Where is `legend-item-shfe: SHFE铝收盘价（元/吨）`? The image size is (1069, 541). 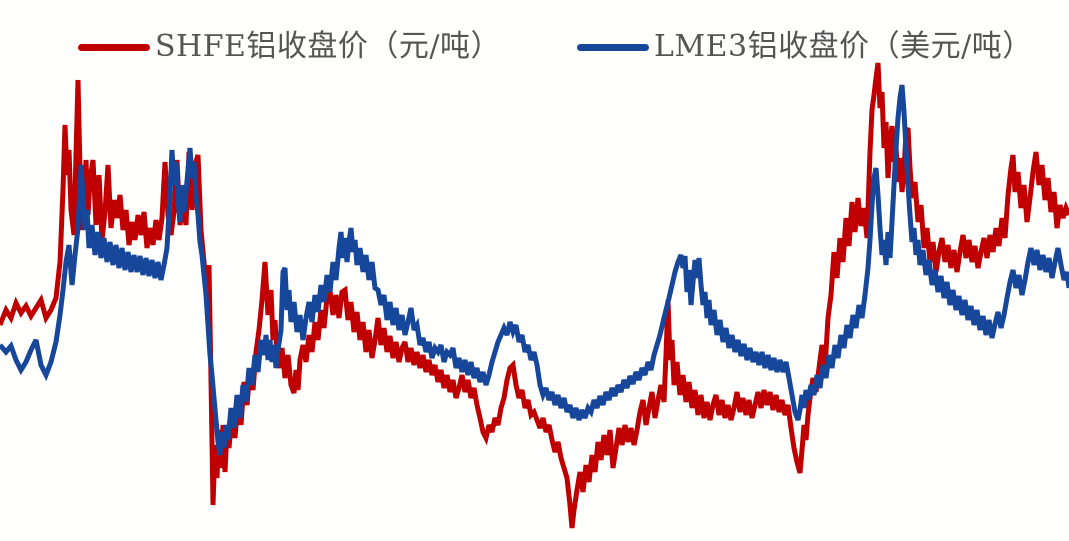 legend-item-shfe: SHFE铝收盘价（元/吨） is located at coordinates (289, 47).